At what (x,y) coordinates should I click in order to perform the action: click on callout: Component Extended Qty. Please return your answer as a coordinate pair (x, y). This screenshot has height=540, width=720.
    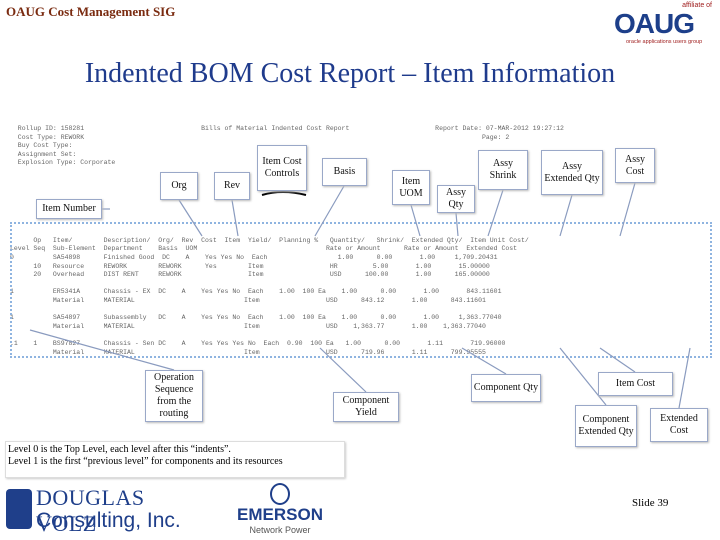
    Looking at the image, I should click on (606, 426).